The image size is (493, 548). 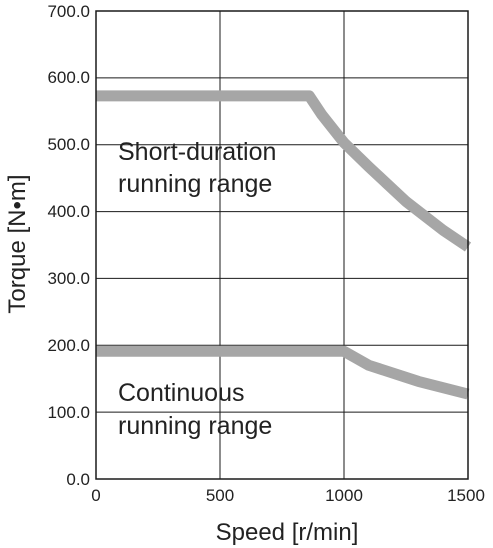 What do you see at coordinates (197, 152) in the screenshot?
I see `annotation-short-duration-line1: Short-duration` at bounding box center [197, 152].